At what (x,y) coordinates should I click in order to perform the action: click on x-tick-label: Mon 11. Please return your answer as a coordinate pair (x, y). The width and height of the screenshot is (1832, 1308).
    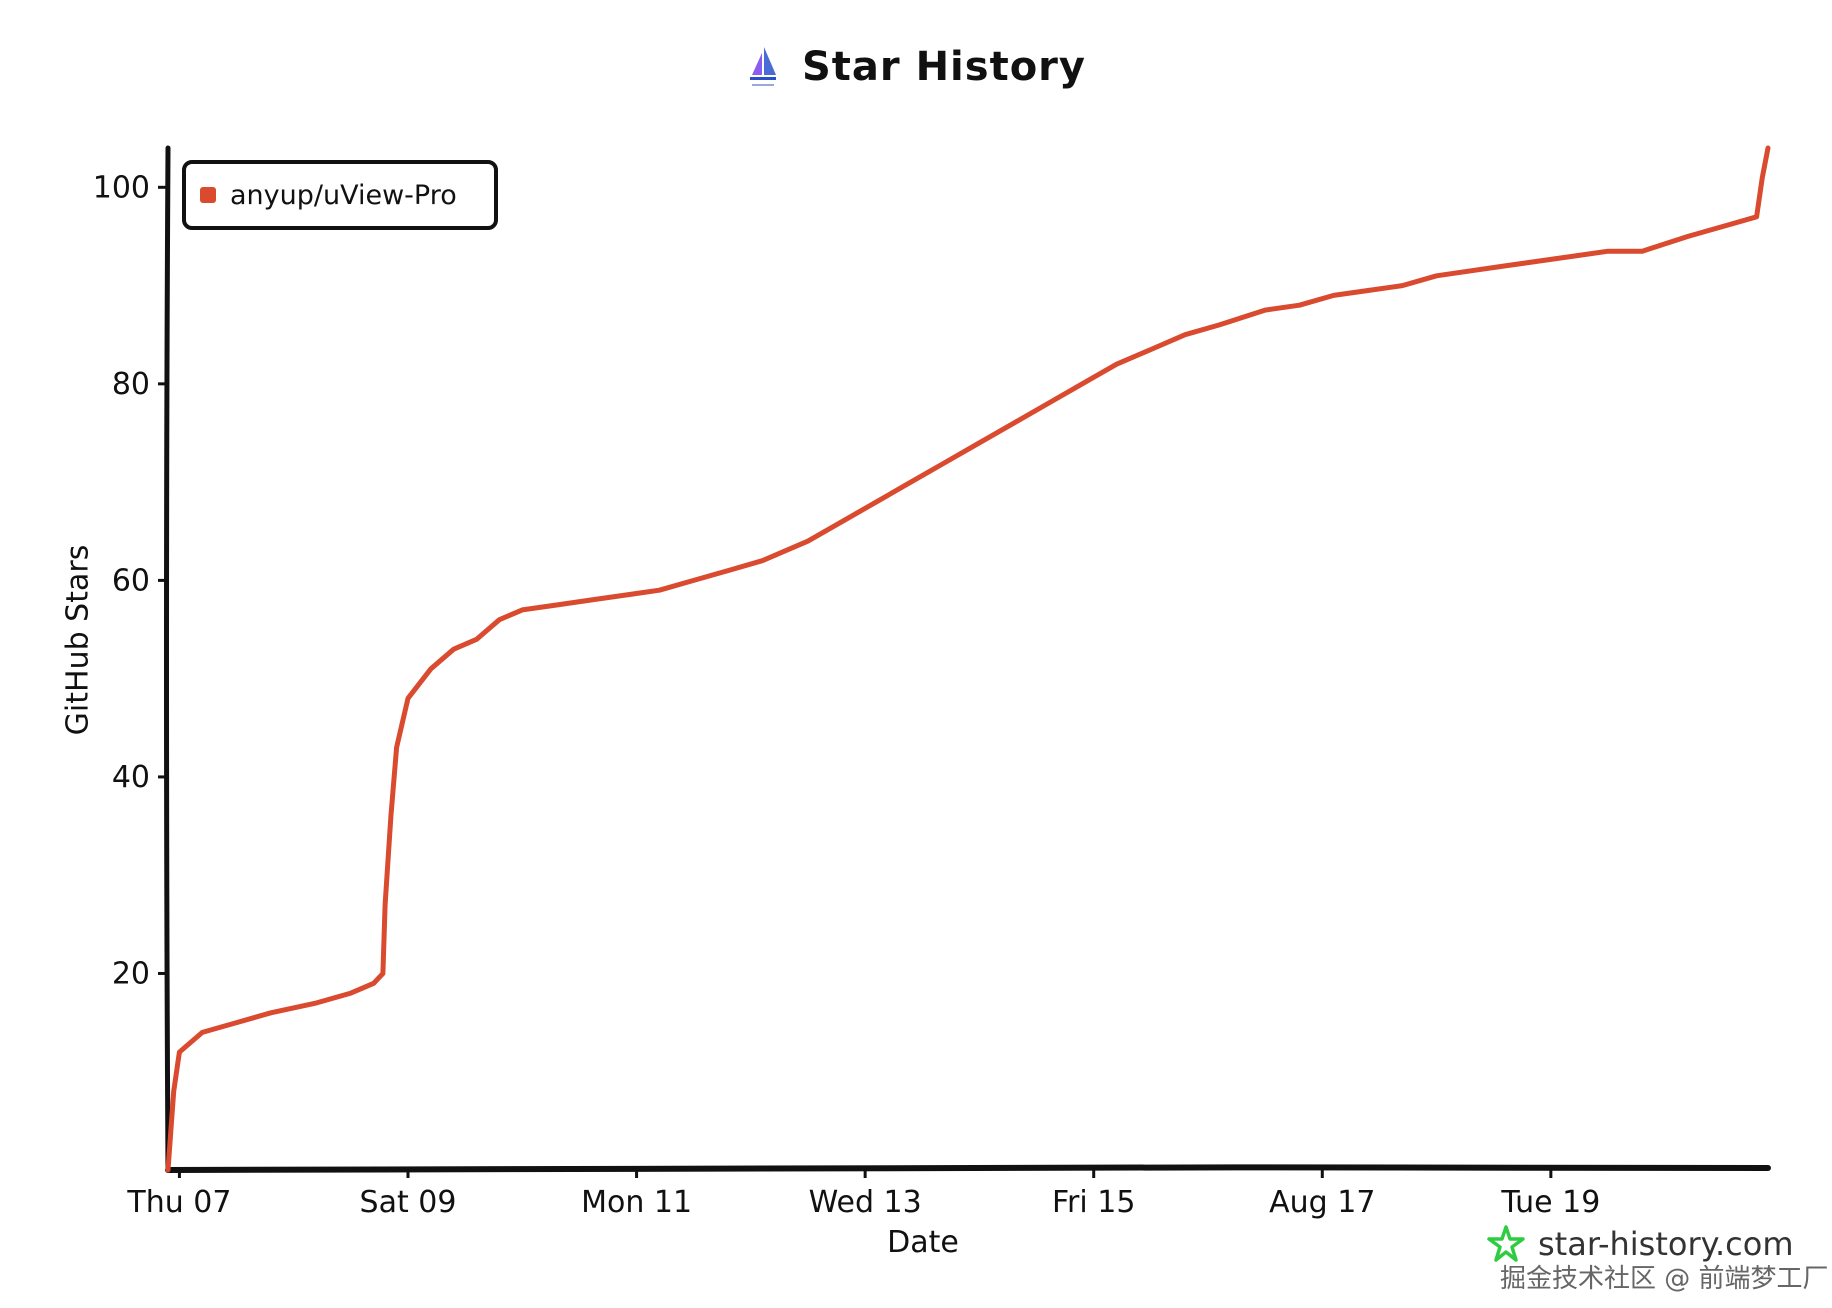
    Looking at the image, I should click on (636, 1202).